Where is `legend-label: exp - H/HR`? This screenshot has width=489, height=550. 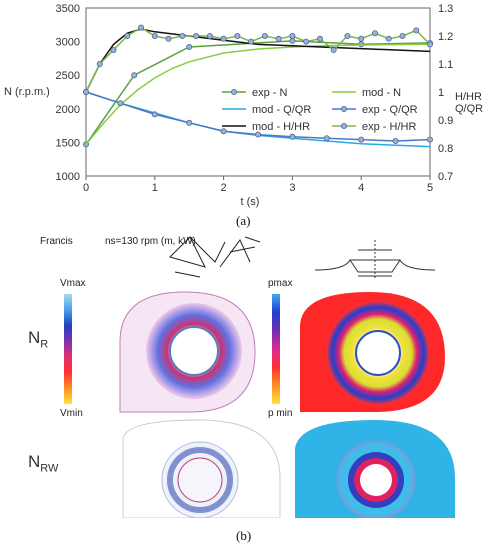 legend-label: exp - H/HR is located at coordinates (389, 127).